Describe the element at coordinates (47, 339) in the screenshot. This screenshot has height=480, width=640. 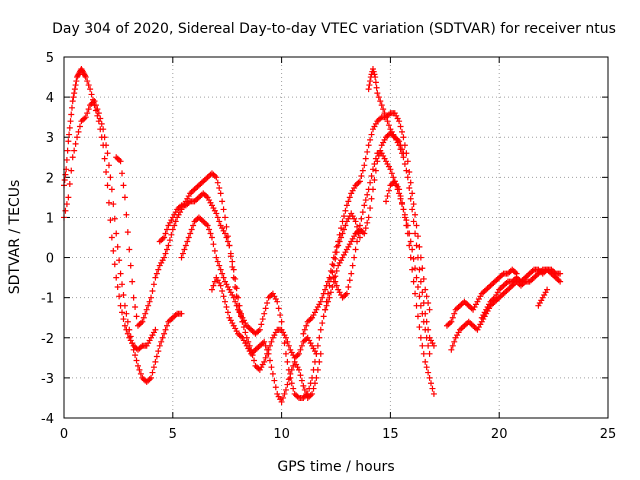
I see `y-tick-label: -2` at that location.